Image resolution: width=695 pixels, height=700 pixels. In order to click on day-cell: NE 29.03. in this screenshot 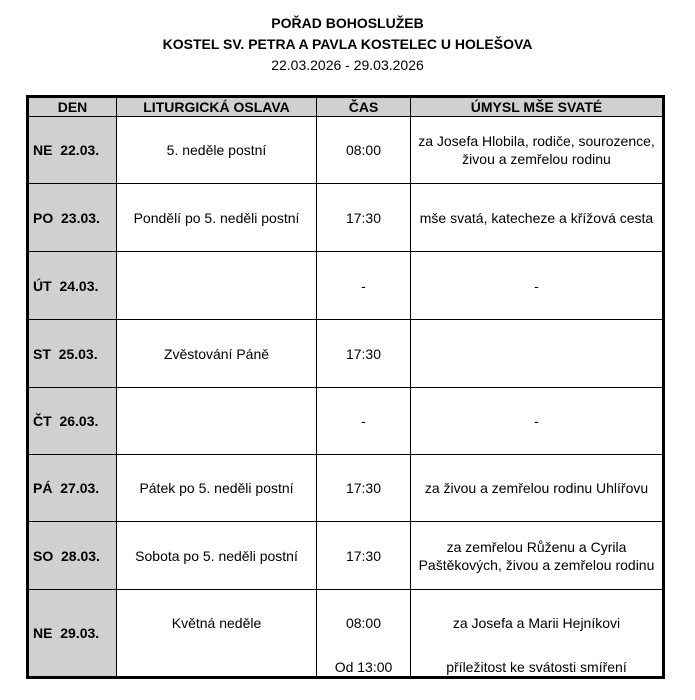, I will do `click(72, 633)`.